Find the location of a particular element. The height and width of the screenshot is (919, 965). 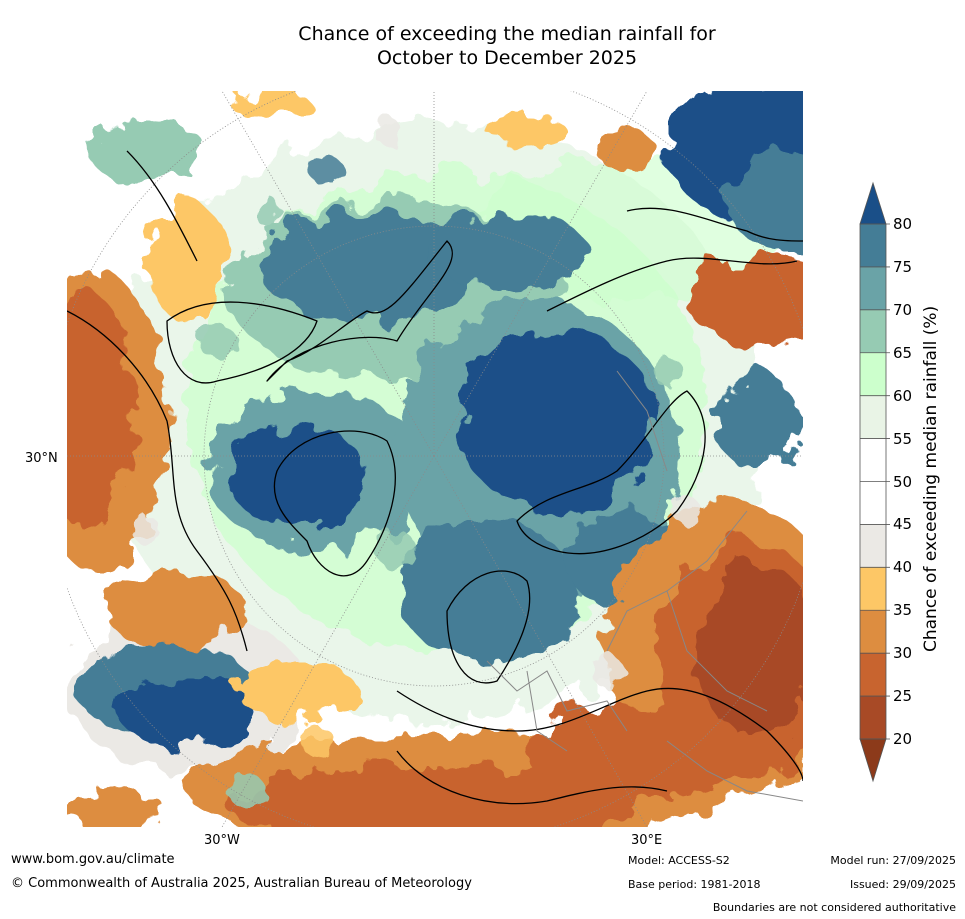

colorbar-tick-label: 25 is located at coordinates (903, 696).